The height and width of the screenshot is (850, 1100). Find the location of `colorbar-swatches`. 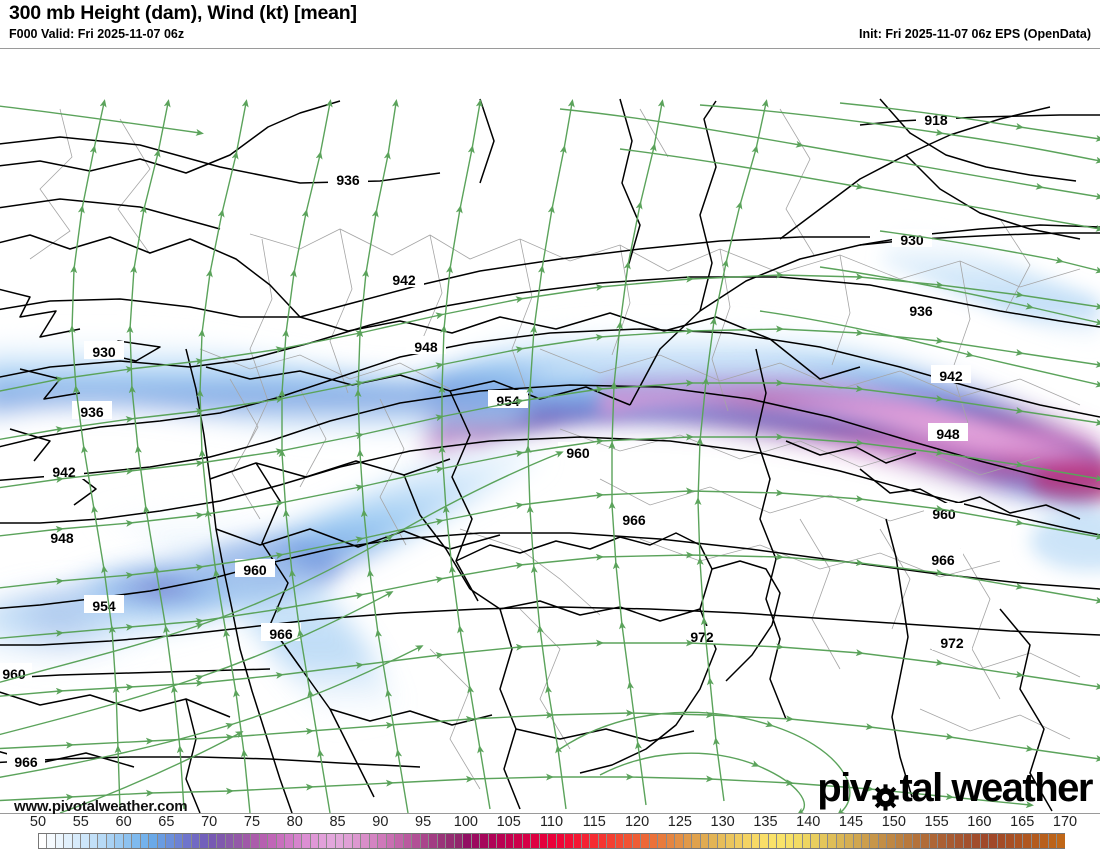

colorbar-swatches is located at coordinates (551, 841).